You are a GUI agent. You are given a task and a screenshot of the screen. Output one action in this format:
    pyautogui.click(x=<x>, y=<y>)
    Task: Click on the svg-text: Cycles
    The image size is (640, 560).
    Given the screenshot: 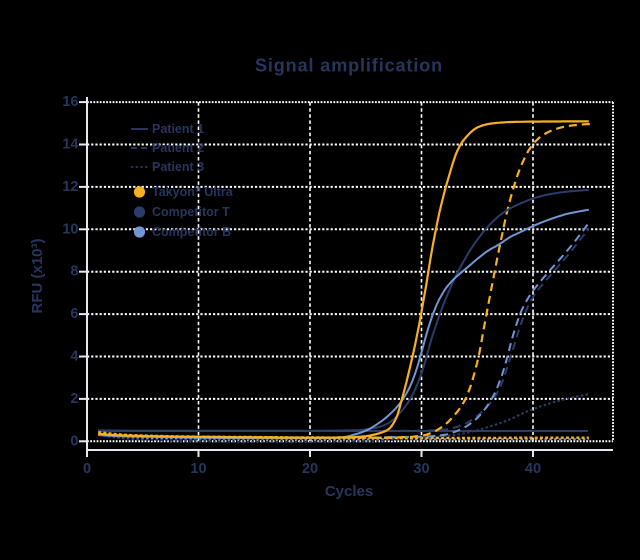 What is the action you would take?
    pyautogui.click(x=349, y=491)
    